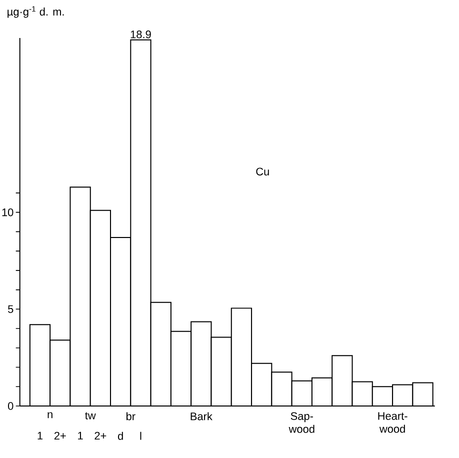 This screenshot has height=458, width=459. Describe the element at coordinates (393, 422) in the screenshot. I see `series-label: Heart- wood` at that location.